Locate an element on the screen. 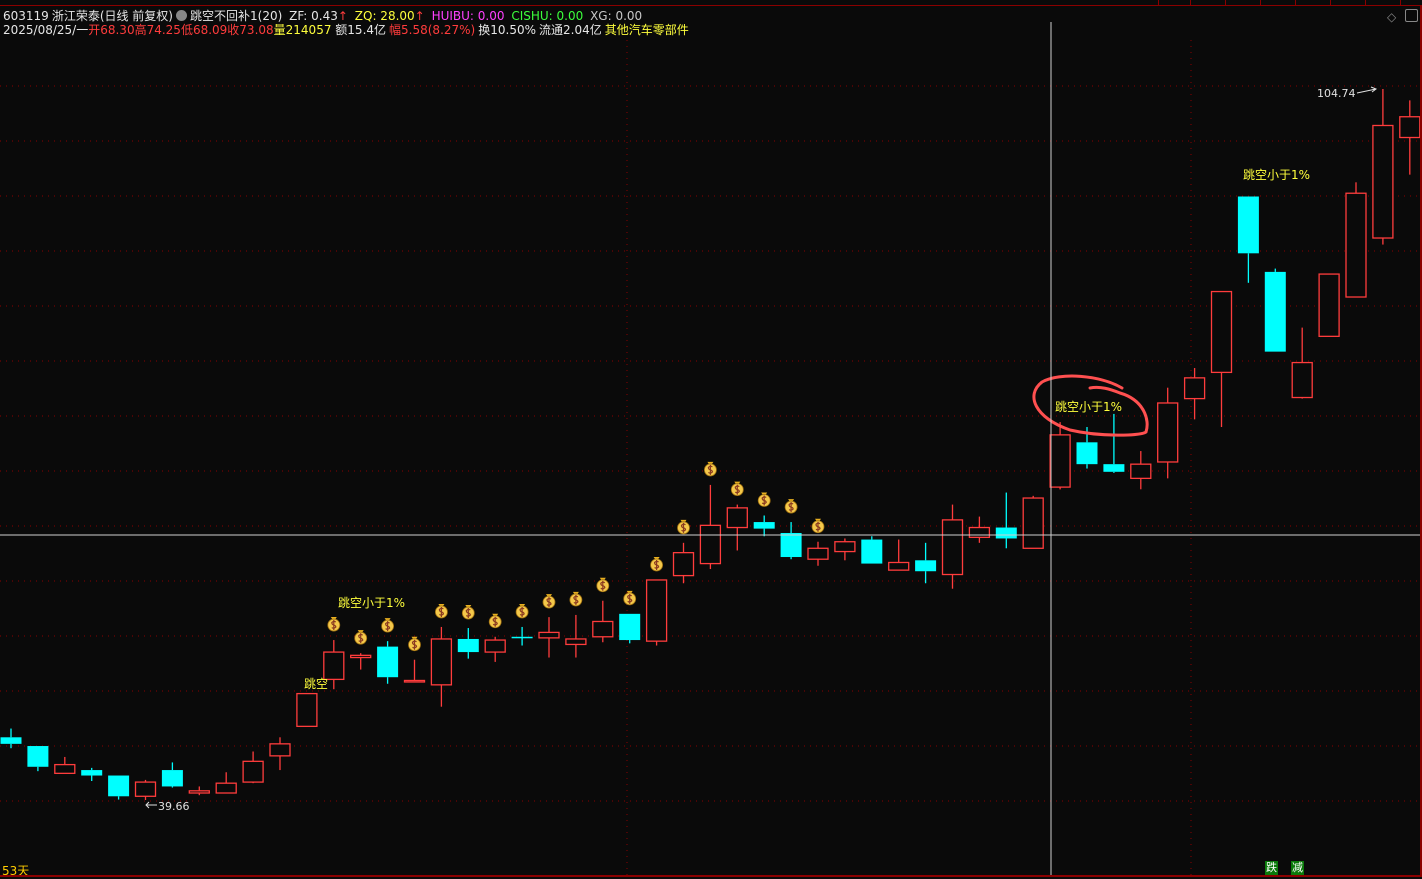  quote-volume: 量214057 is located at coordinates (302, 30).